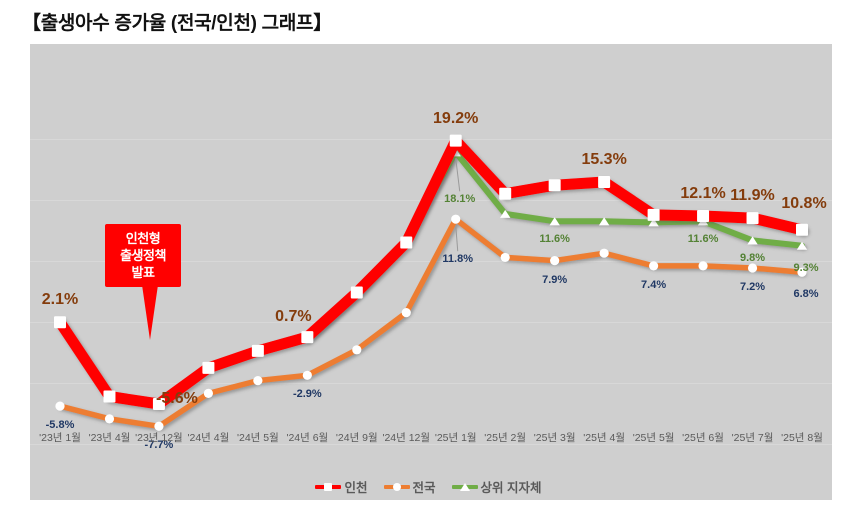 This screenshot has height=520, width=857. What do you see at coordinates (257, 438) in the screenshot?
I see `x-axis-label: '24년 5월` at bounding box center [257, 438].